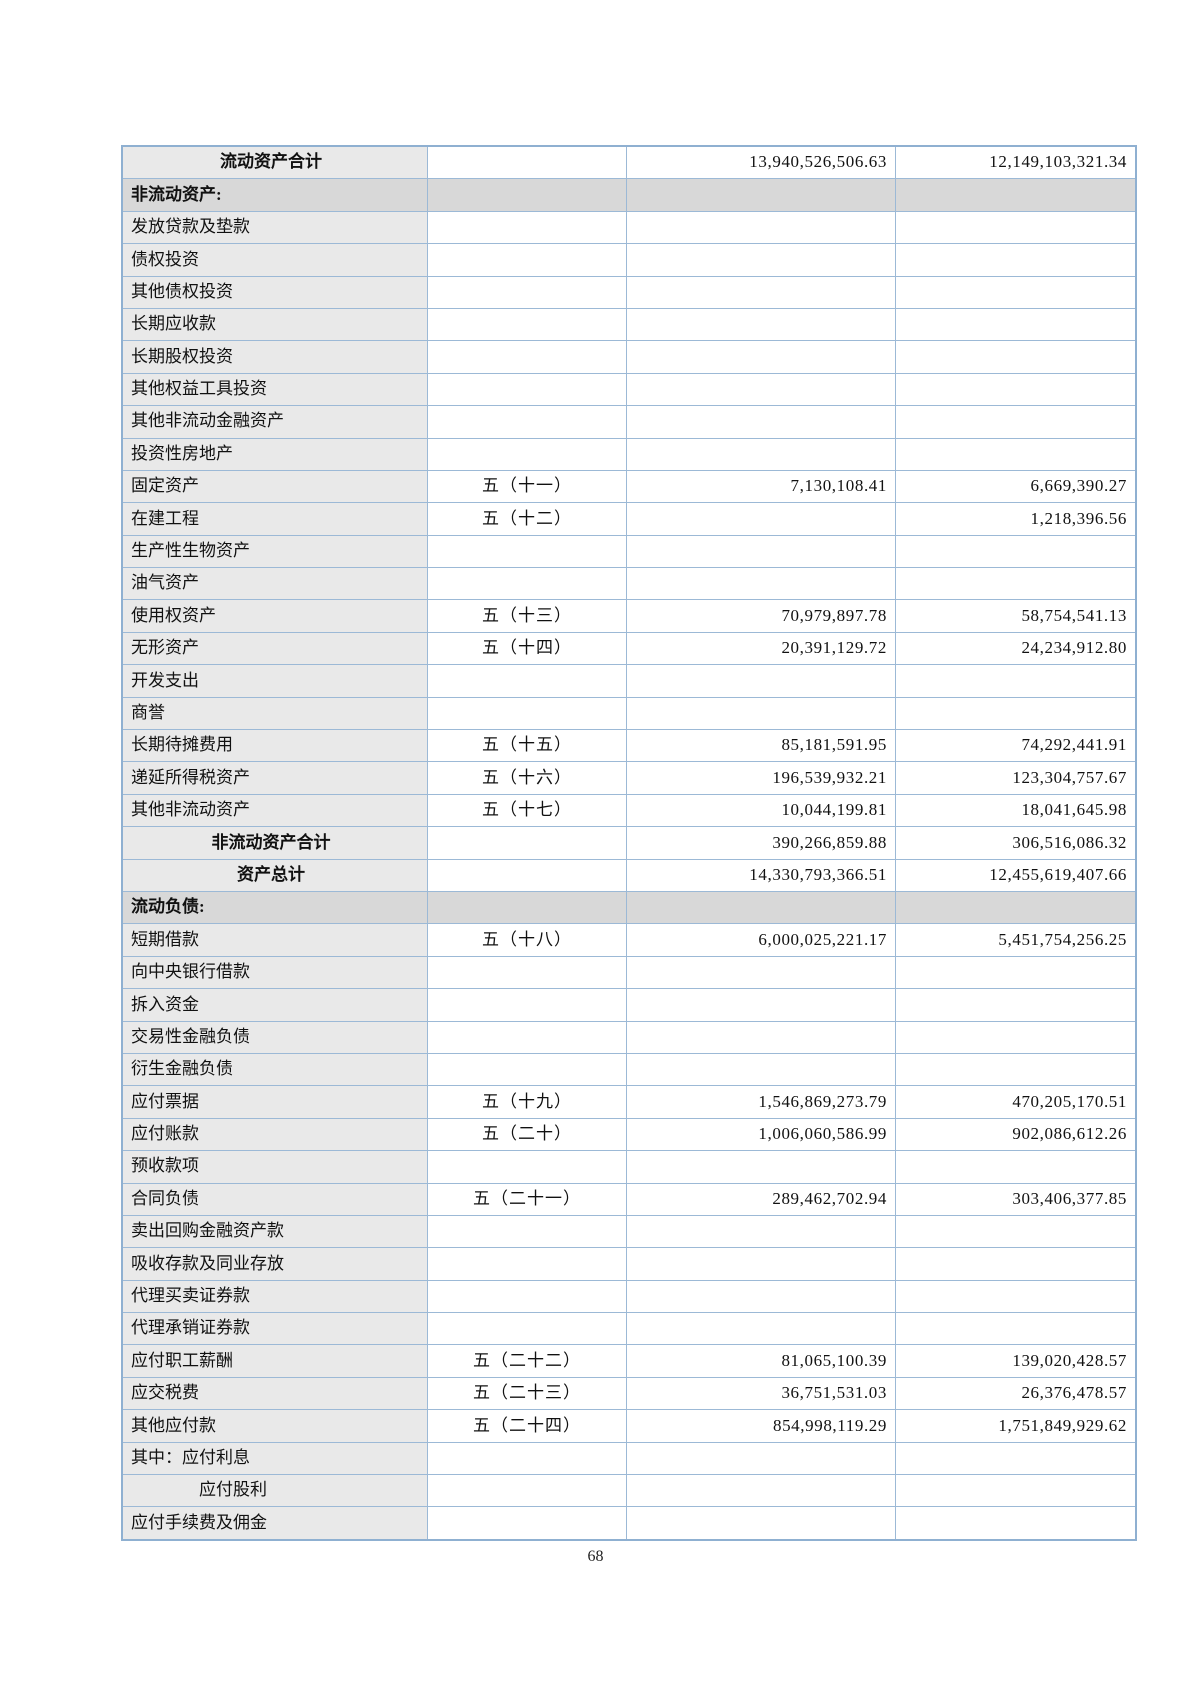 This screenshot has width=1200, height=1696. Describe the element at coordinates (527, 940) in the screenshot. I see `note-cell: 五（十八）` at that location.